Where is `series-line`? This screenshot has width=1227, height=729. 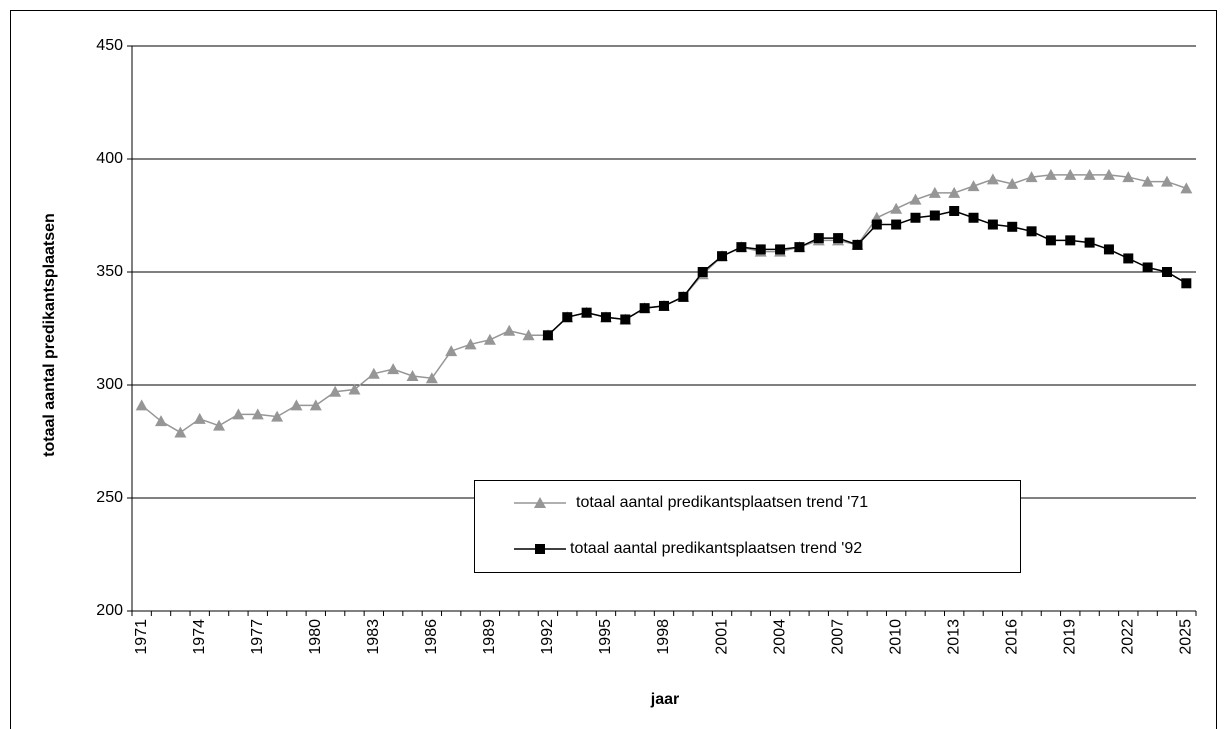
series-line is located at coordinates (867, 273).